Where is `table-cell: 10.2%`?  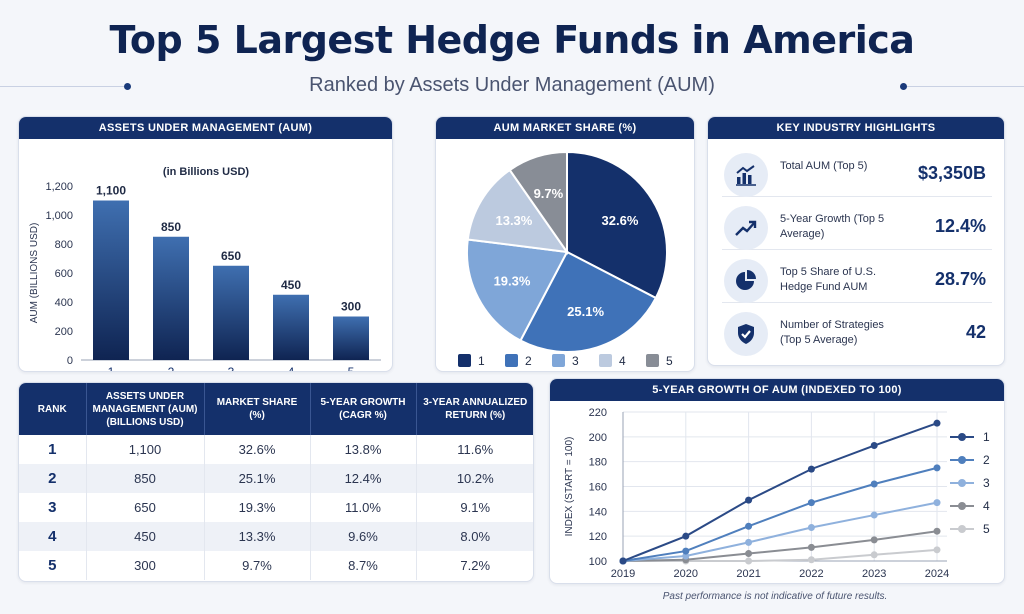 table-cell: 10.2% is located at coordinates (474, 478).